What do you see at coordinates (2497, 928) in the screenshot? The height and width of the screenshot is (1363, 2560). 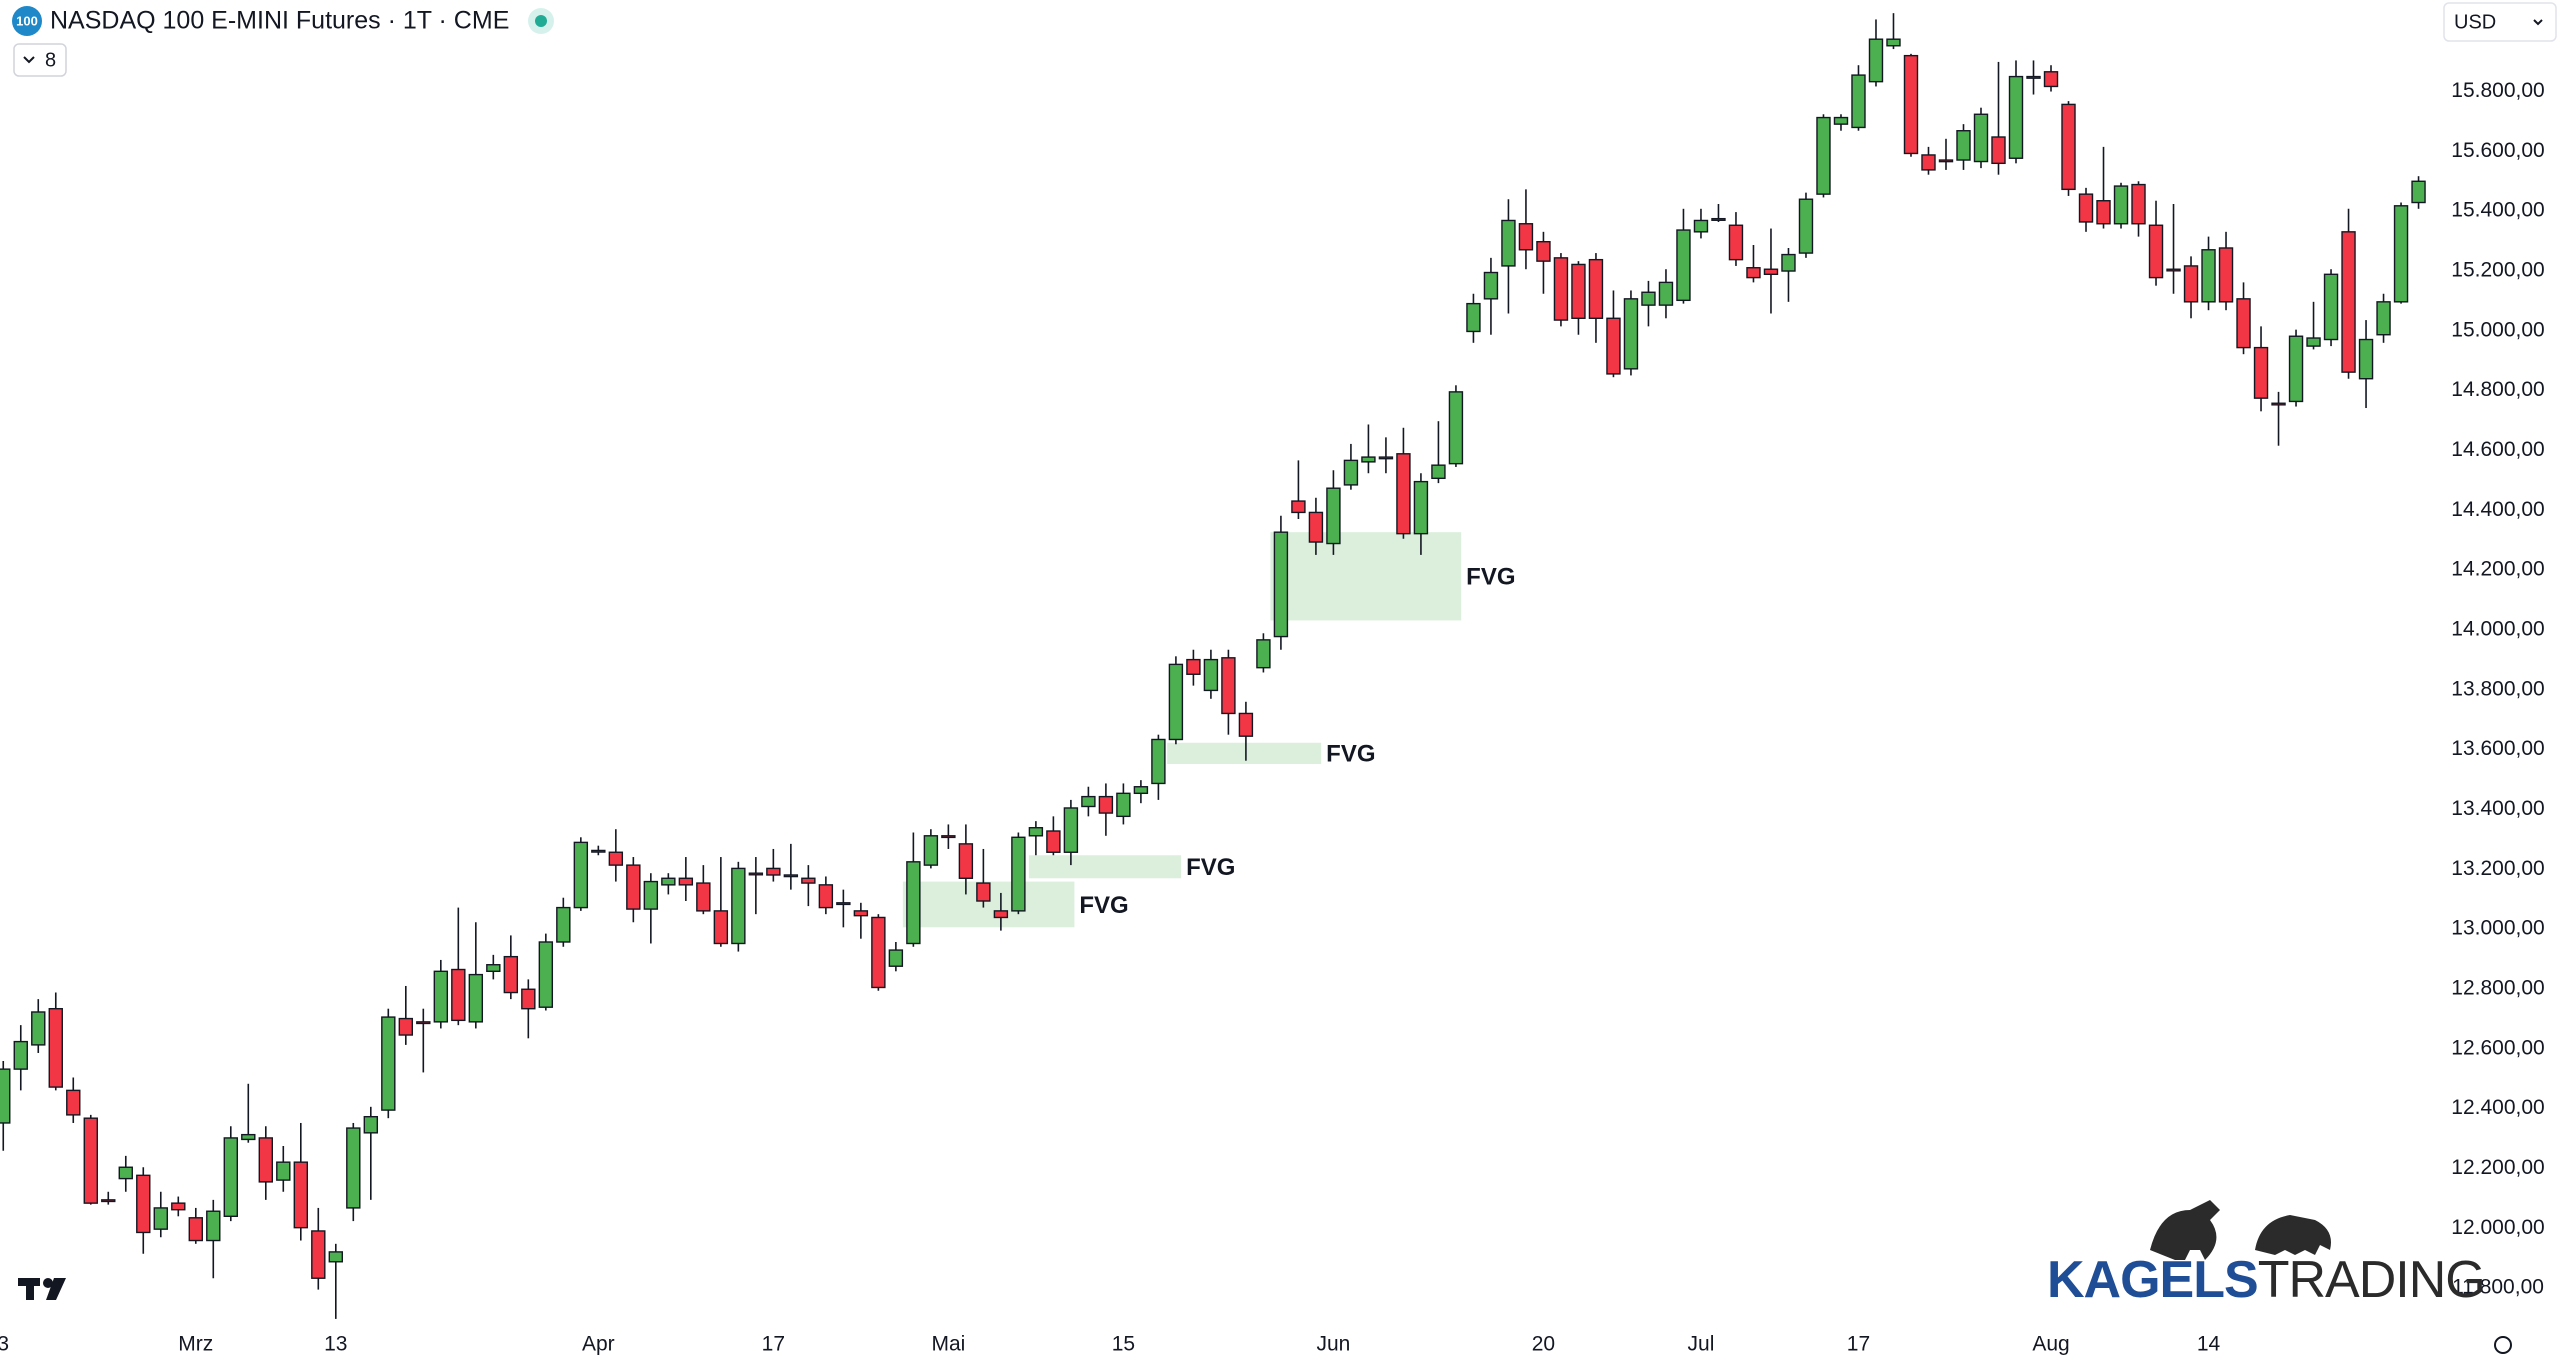 I see `y-tick-label: 13.000,00` at bounding box center [2497, 928].